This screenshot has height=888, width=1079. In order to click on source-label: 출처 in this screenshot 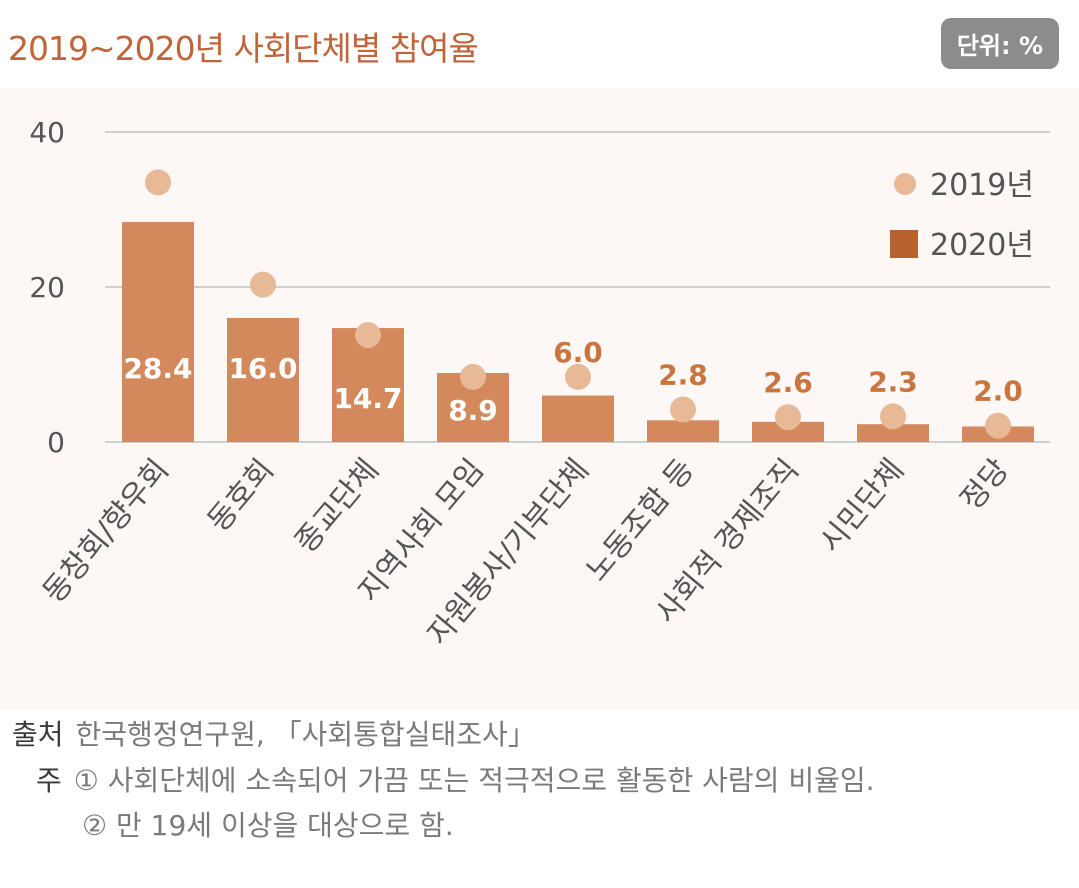, I will do `click(38, 734)`.